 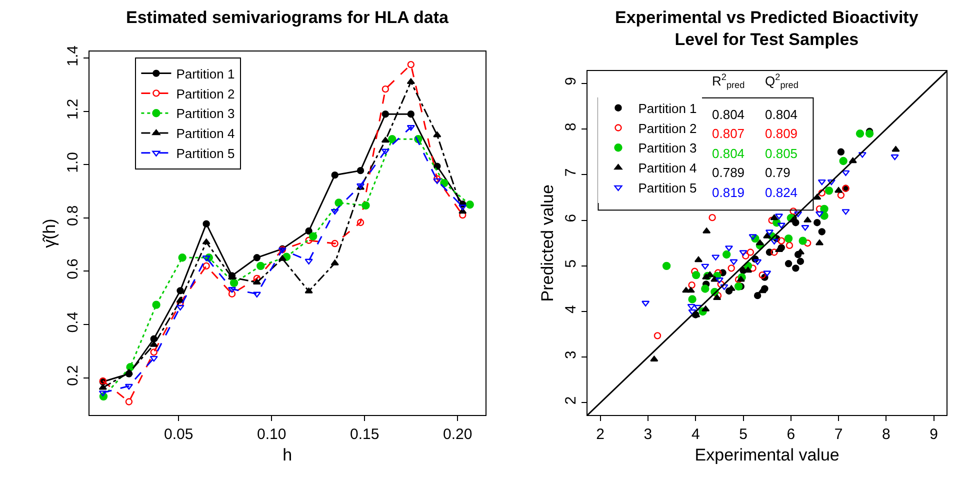 I want to click on x-tick-label: 6, so click(x=791, y=435).